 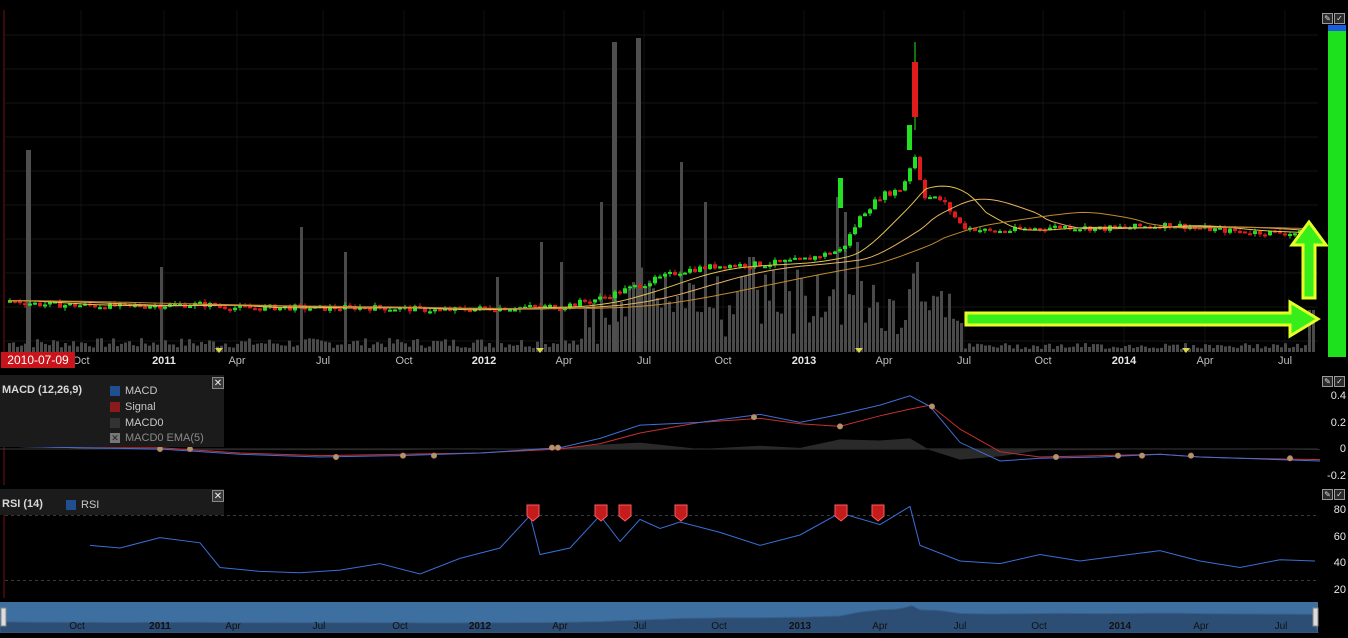 What do you see at coordinates (133, 391) in the screenshot?
I see `legend-item-macd: MACD` at bounding box center [133, 391].